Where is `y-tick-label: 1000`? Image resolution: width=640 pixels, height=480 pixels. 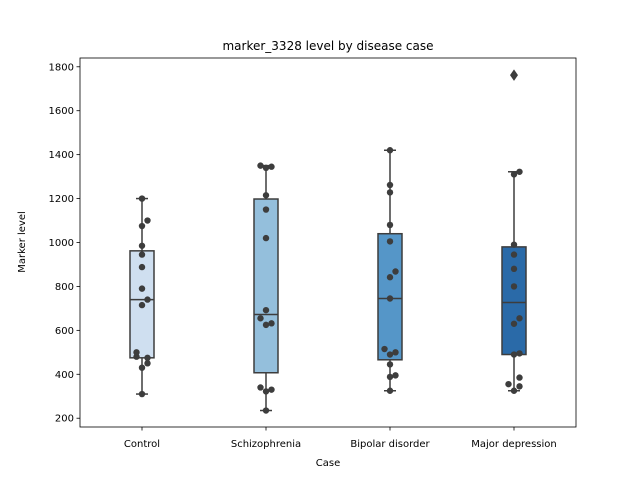 y-tick-label: 1000 is located at coordinates (61, 243).